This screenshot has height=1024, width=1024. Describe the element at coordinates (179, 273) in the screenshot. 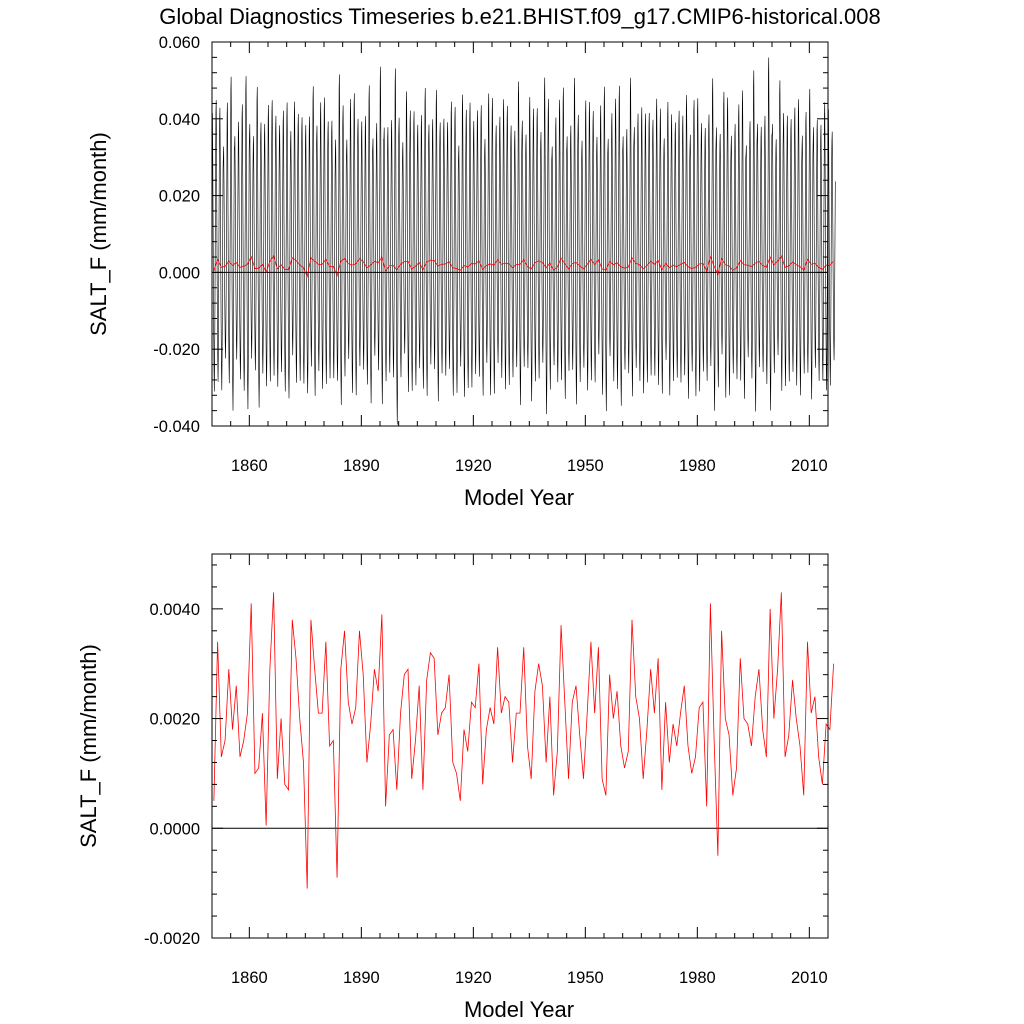

I see `y-tick-label: 0.000` at that location.